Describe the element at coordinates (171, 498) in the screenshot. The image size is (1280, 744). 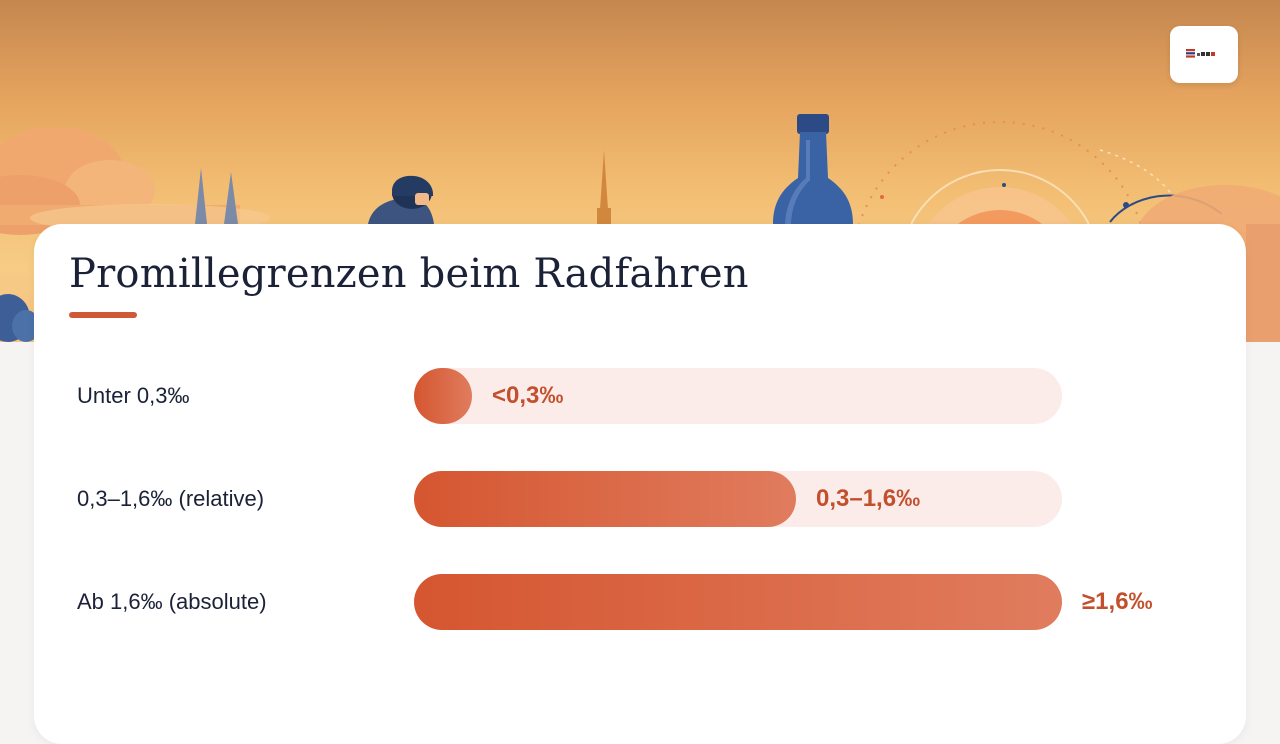
I see `category-label: 0,3–1,6‰ (relative)` at that location.